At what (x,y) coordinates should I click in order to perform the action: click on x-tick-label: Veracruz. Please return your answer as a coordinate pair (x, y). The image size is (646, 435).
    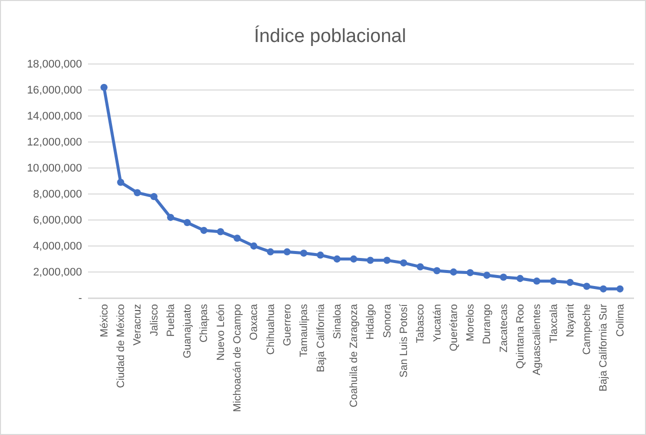
    Looking at the image, I should click on (138, 325).